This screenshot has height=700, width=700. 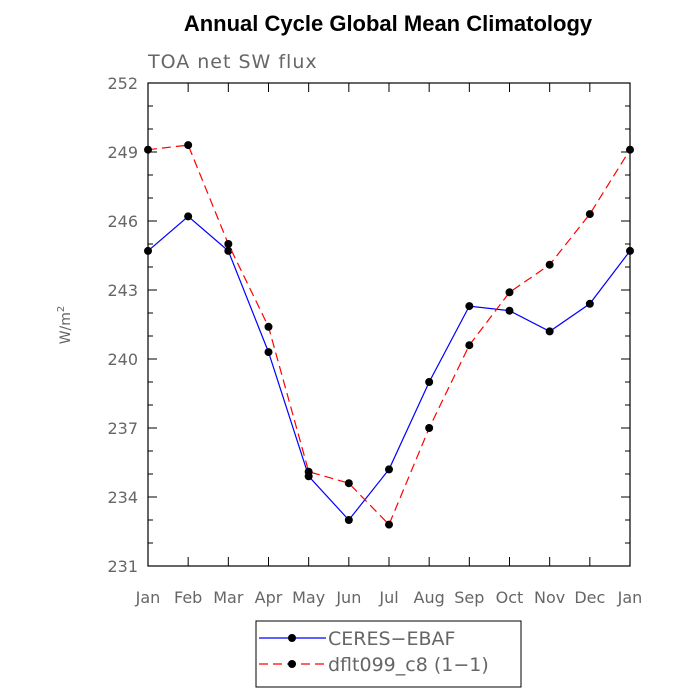 What do you see at coordinates (122, 428) in the screenshot?
I see `y-tick-label: 237` at bounding box center [122, 428].